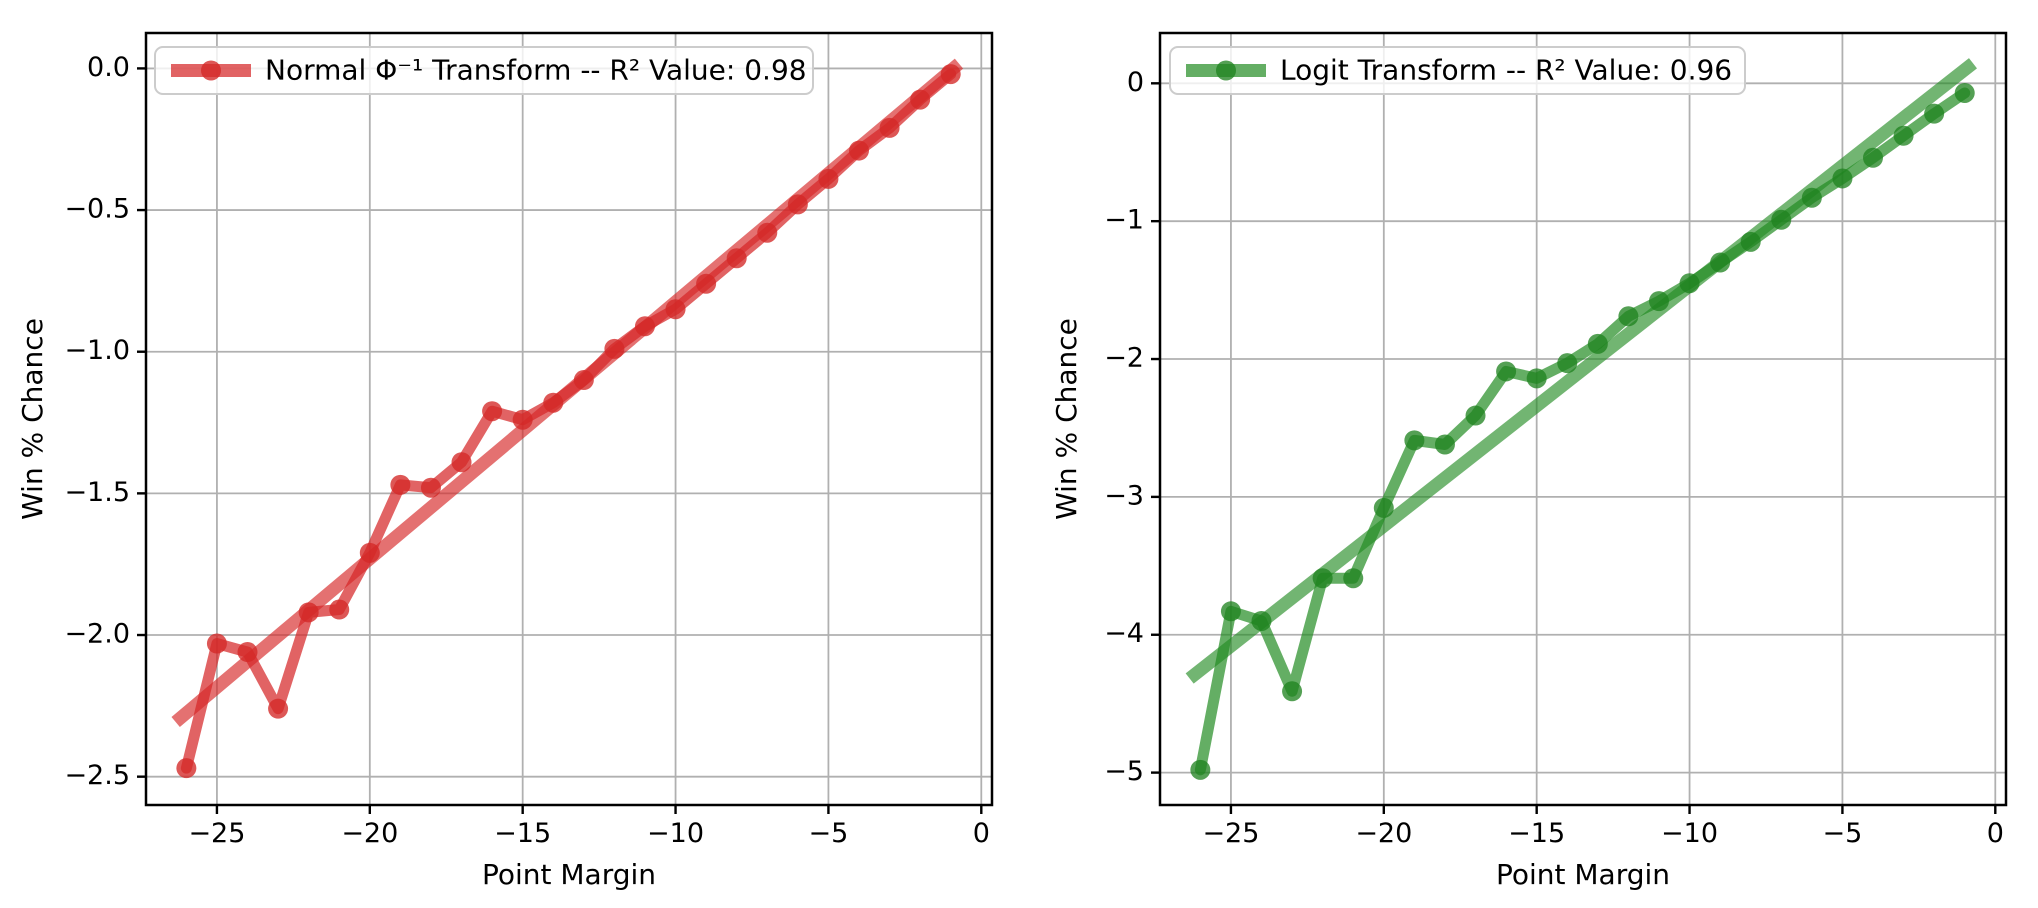 This screenshot has width=2038, height=908. What do you see at coordinates (97, 634) in the screenshot?
I see `y-tick-label: −2.0` at bounding box center [97, 634].